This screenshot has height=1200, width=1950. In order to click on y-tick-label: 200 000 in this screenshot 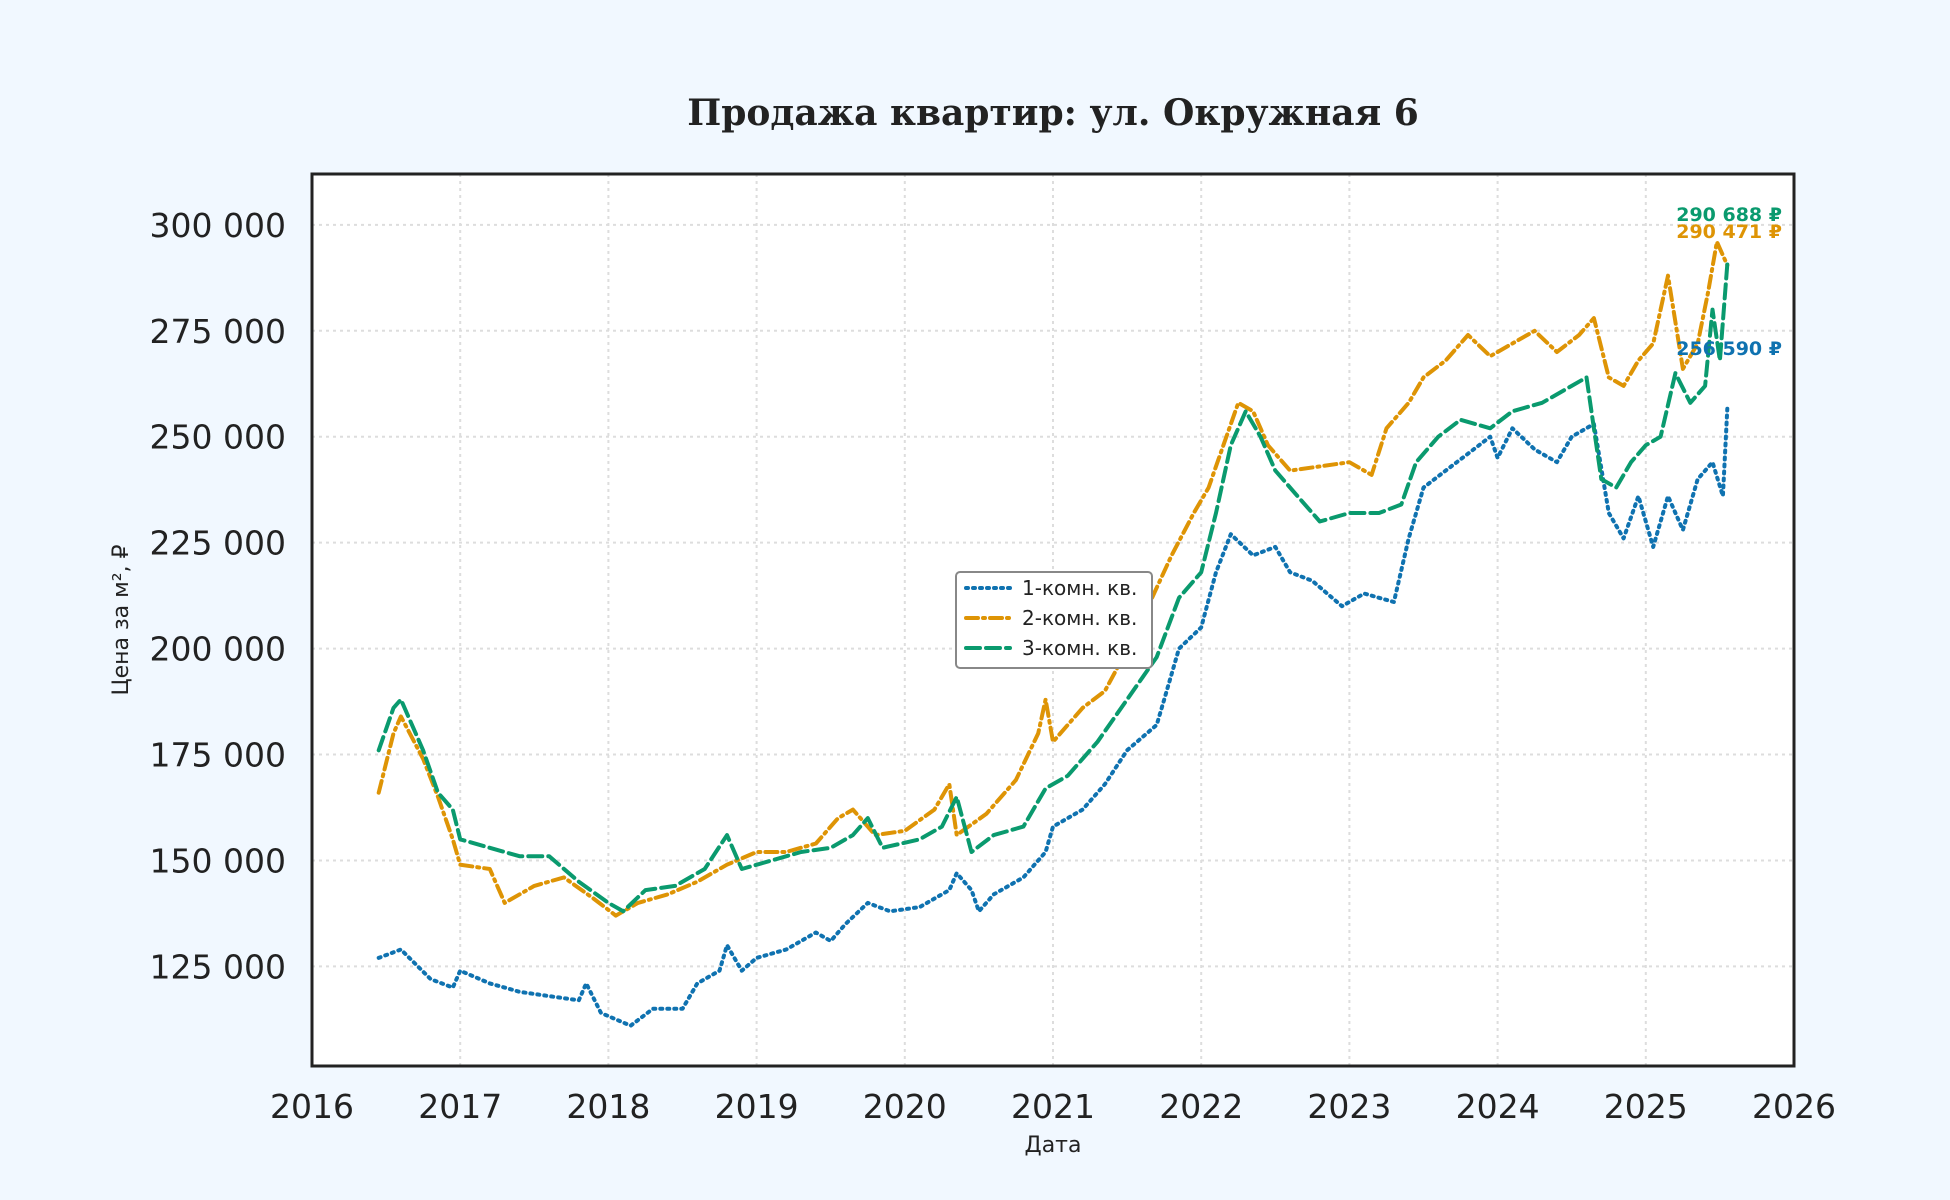, I will do `click(218, 649)`.